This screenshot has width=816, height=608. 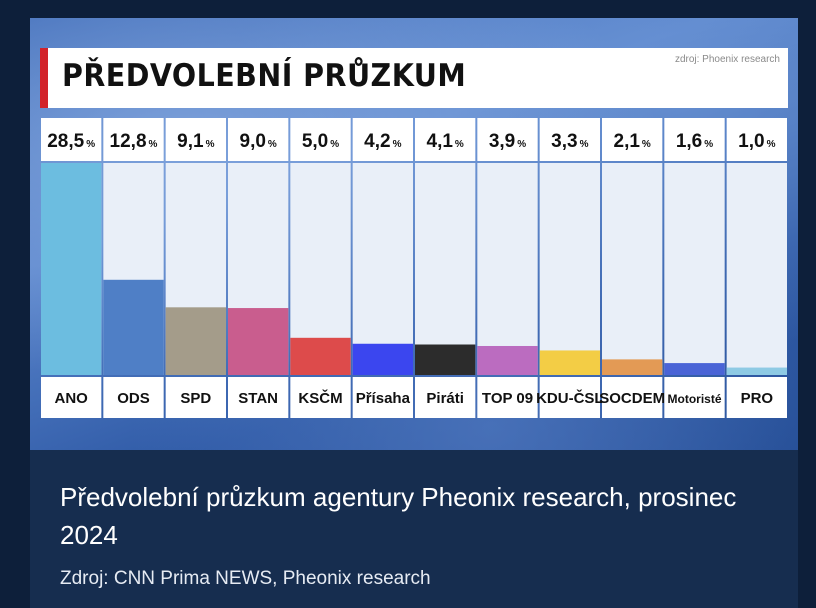 I want to click on bar-motoristé, so click(x=694, y=369).